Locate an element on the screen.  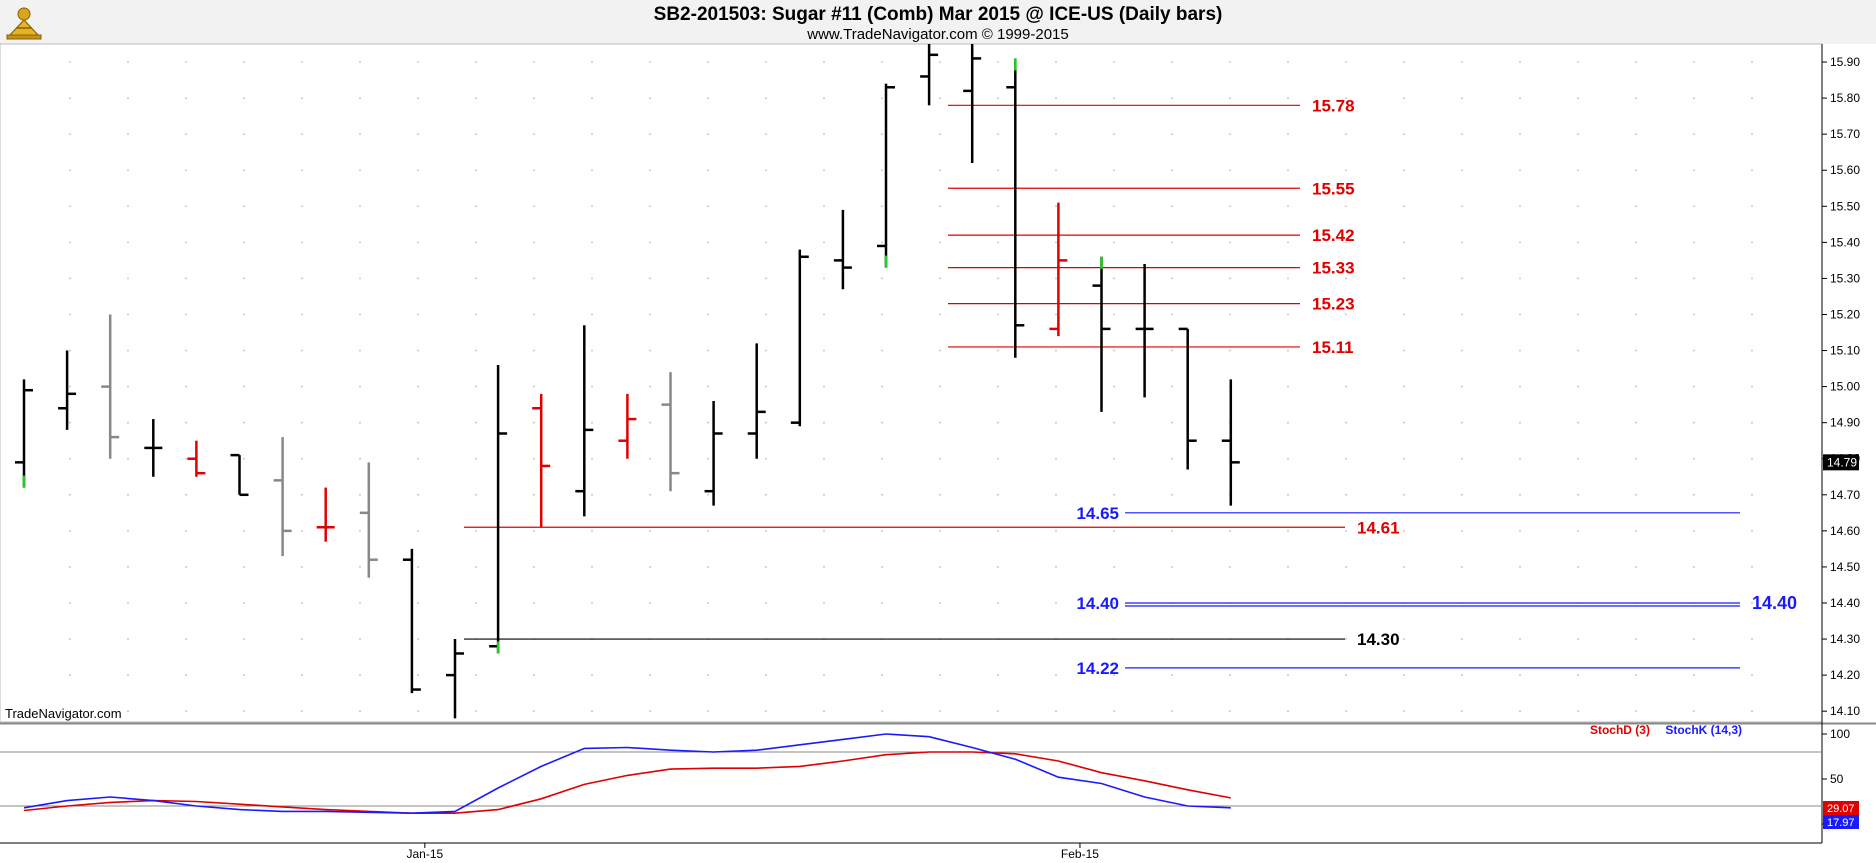
y-tick-label: 15.10 is located at coordinates (1845, 351).